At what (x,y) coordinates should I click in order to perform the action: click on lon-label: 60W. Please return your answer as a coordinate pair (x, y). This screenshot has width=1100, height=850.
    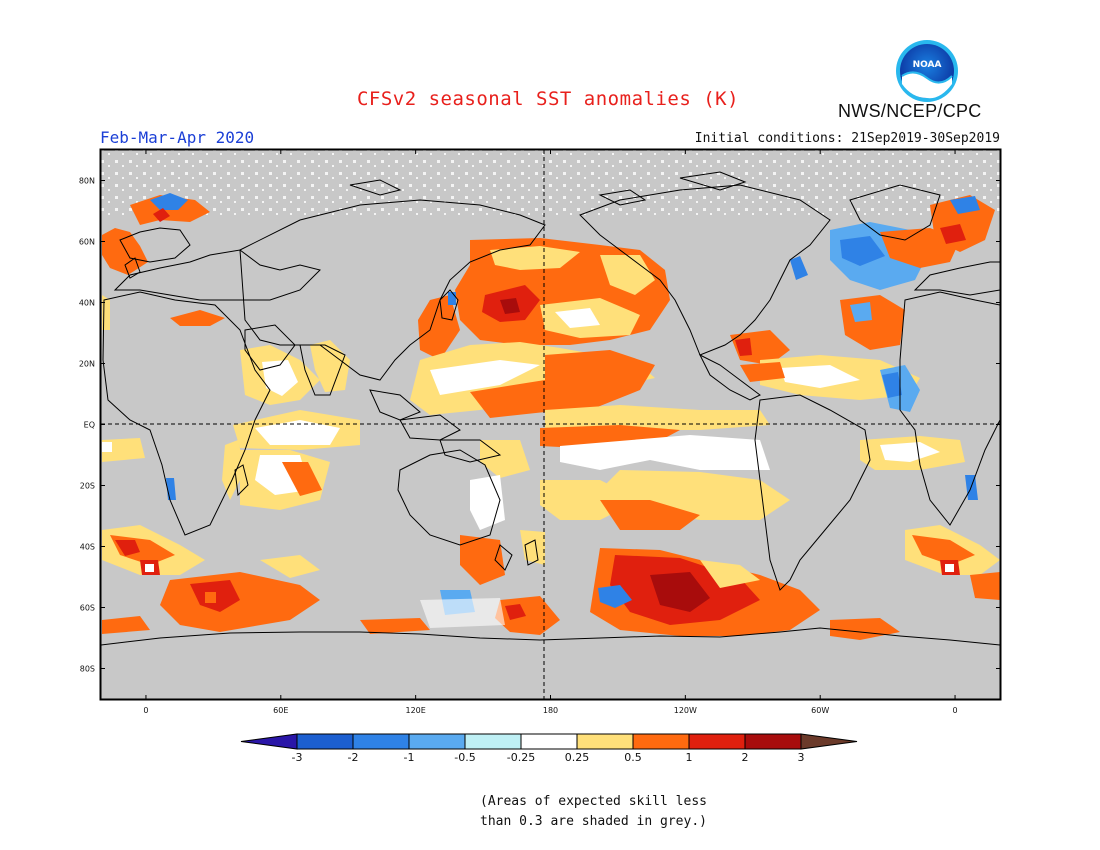
    Looking at the image, I should click on (820, 710).